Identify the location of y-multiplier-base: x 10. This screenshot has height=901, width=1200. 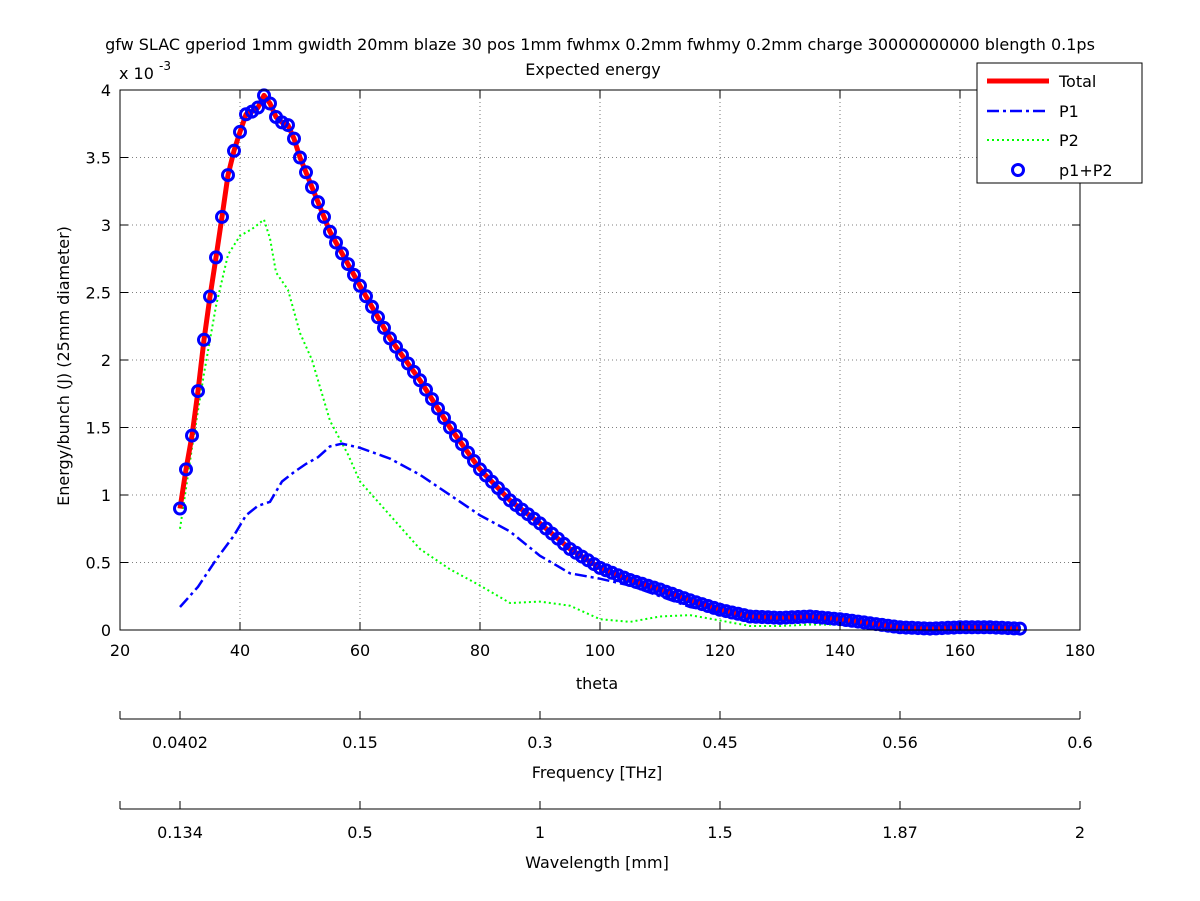
(136, 73).